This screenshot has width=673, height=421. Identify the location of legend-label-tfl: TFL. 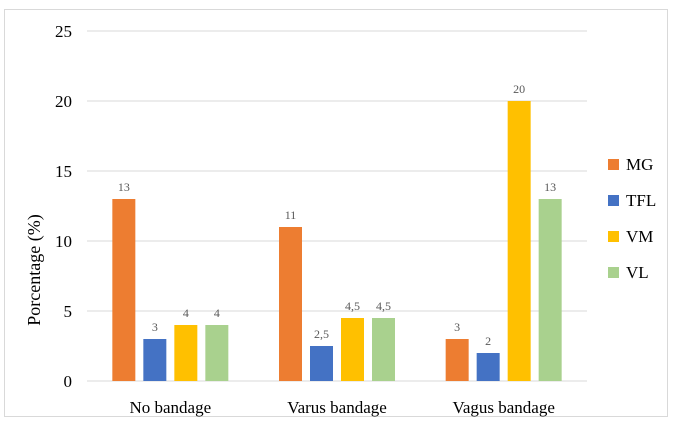
(641, 200).